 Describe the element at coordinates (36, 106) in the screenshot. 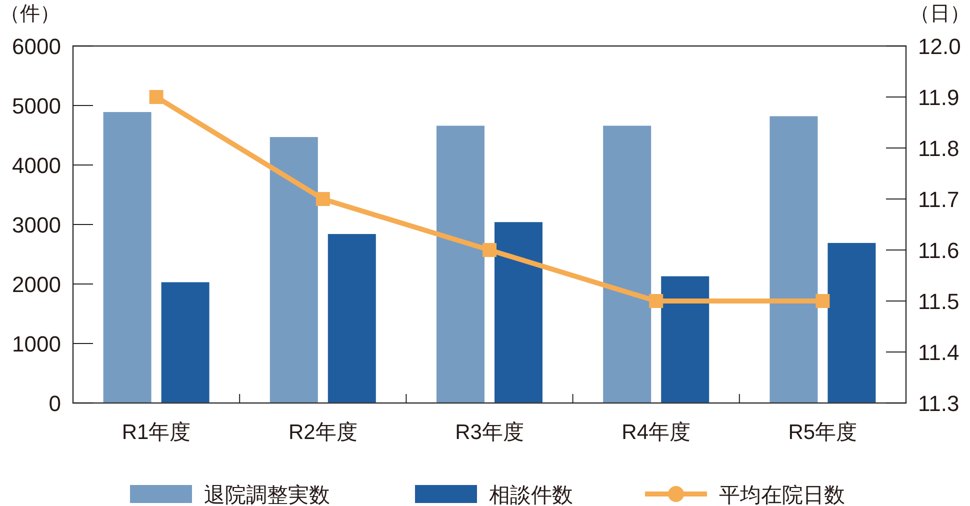

I see `y-tick-label: 5000` at that location.